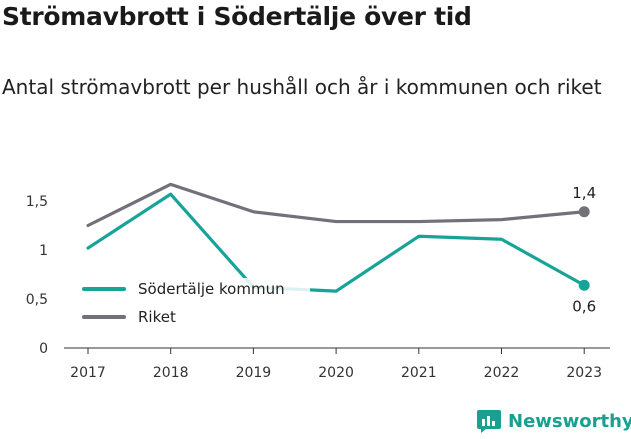 The width and height of the screenshot is (631, 439). I want to click on newsworthy-logo: Newsworthy, so click(553, 421).